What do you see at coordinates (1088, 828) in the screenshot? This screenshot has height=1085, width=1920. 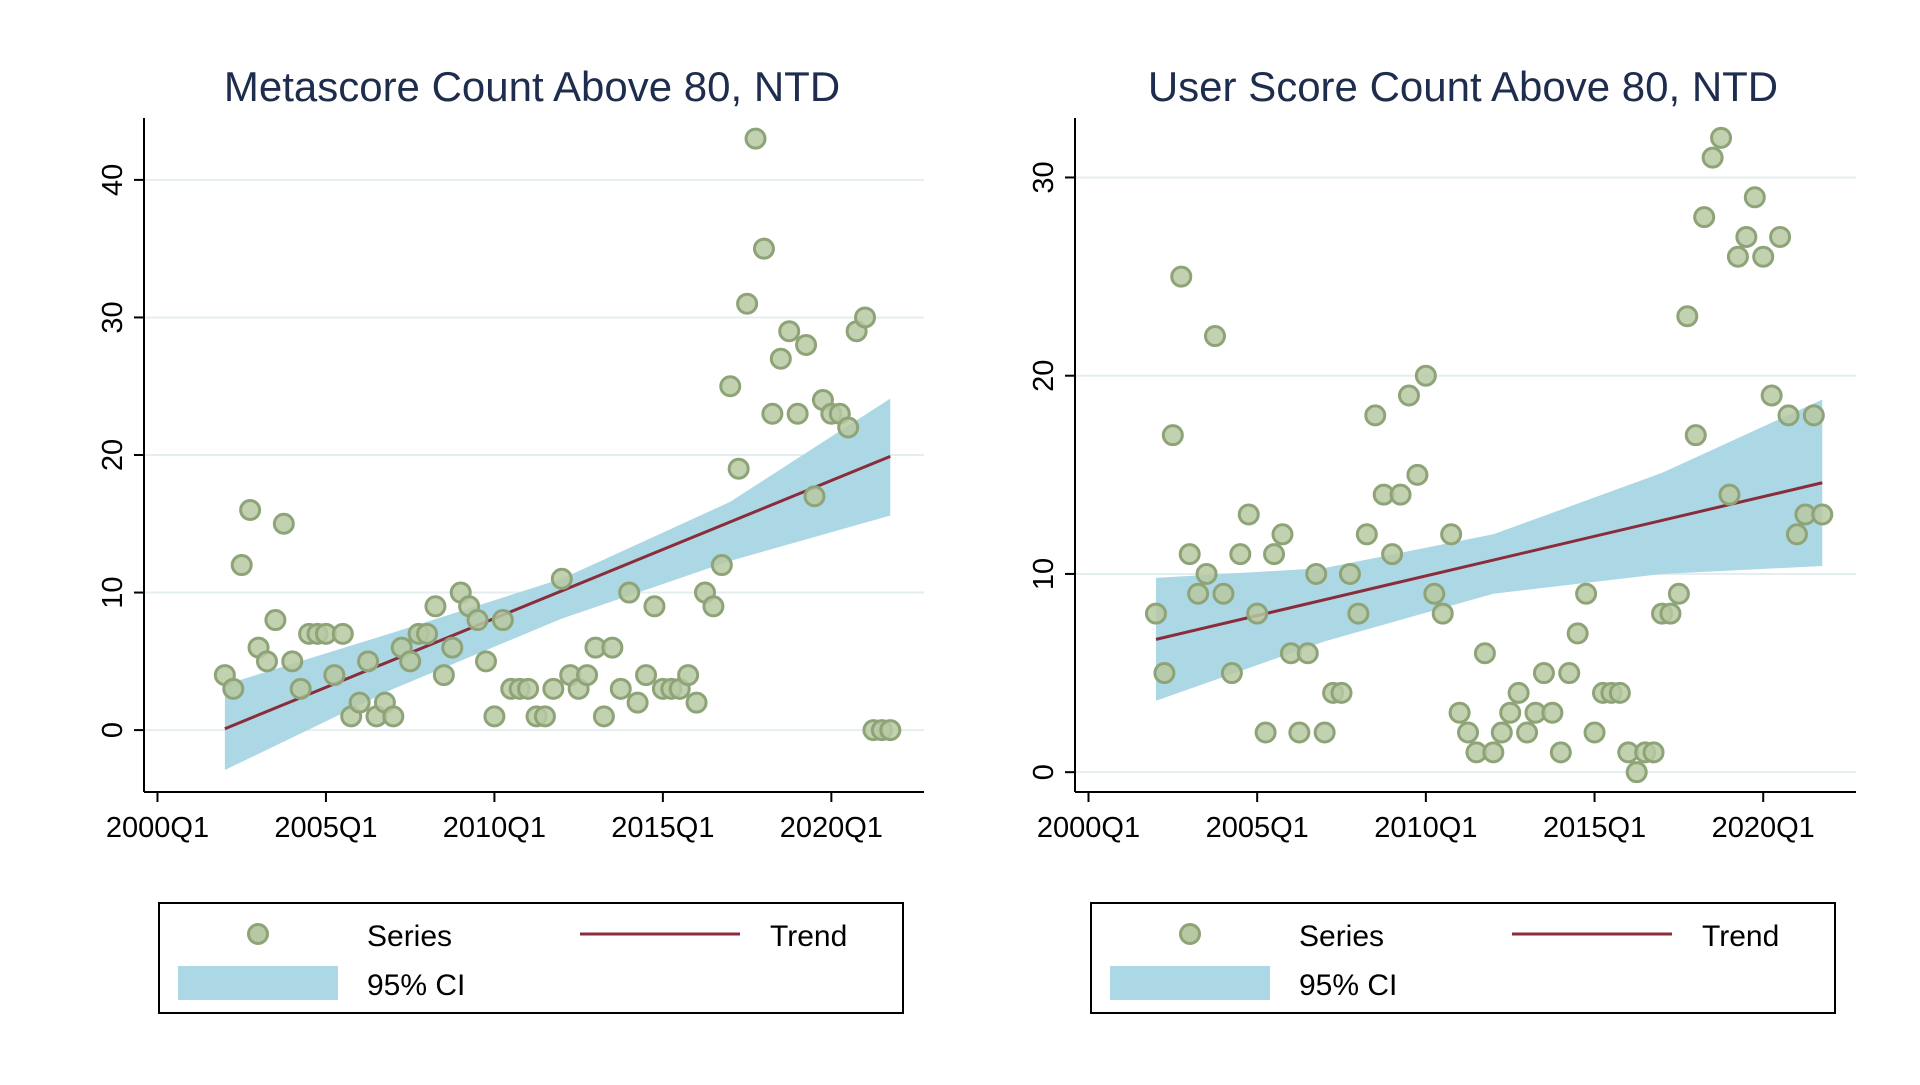 I see `x-tick-label: 2000Q1` at bounding box center [1088, 828].